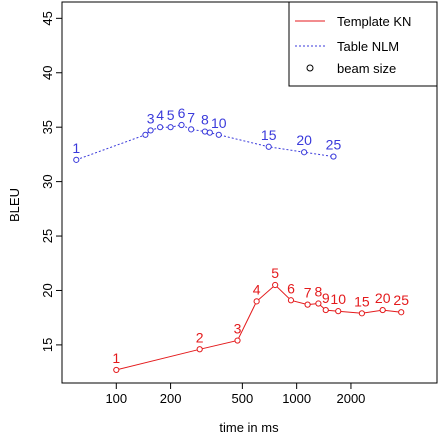 The image size is (441, 441). What do you see at coordinates (350, 398) in the screenshot?
I see `x-tick-label: 2000` at bounding box center [350, 398].